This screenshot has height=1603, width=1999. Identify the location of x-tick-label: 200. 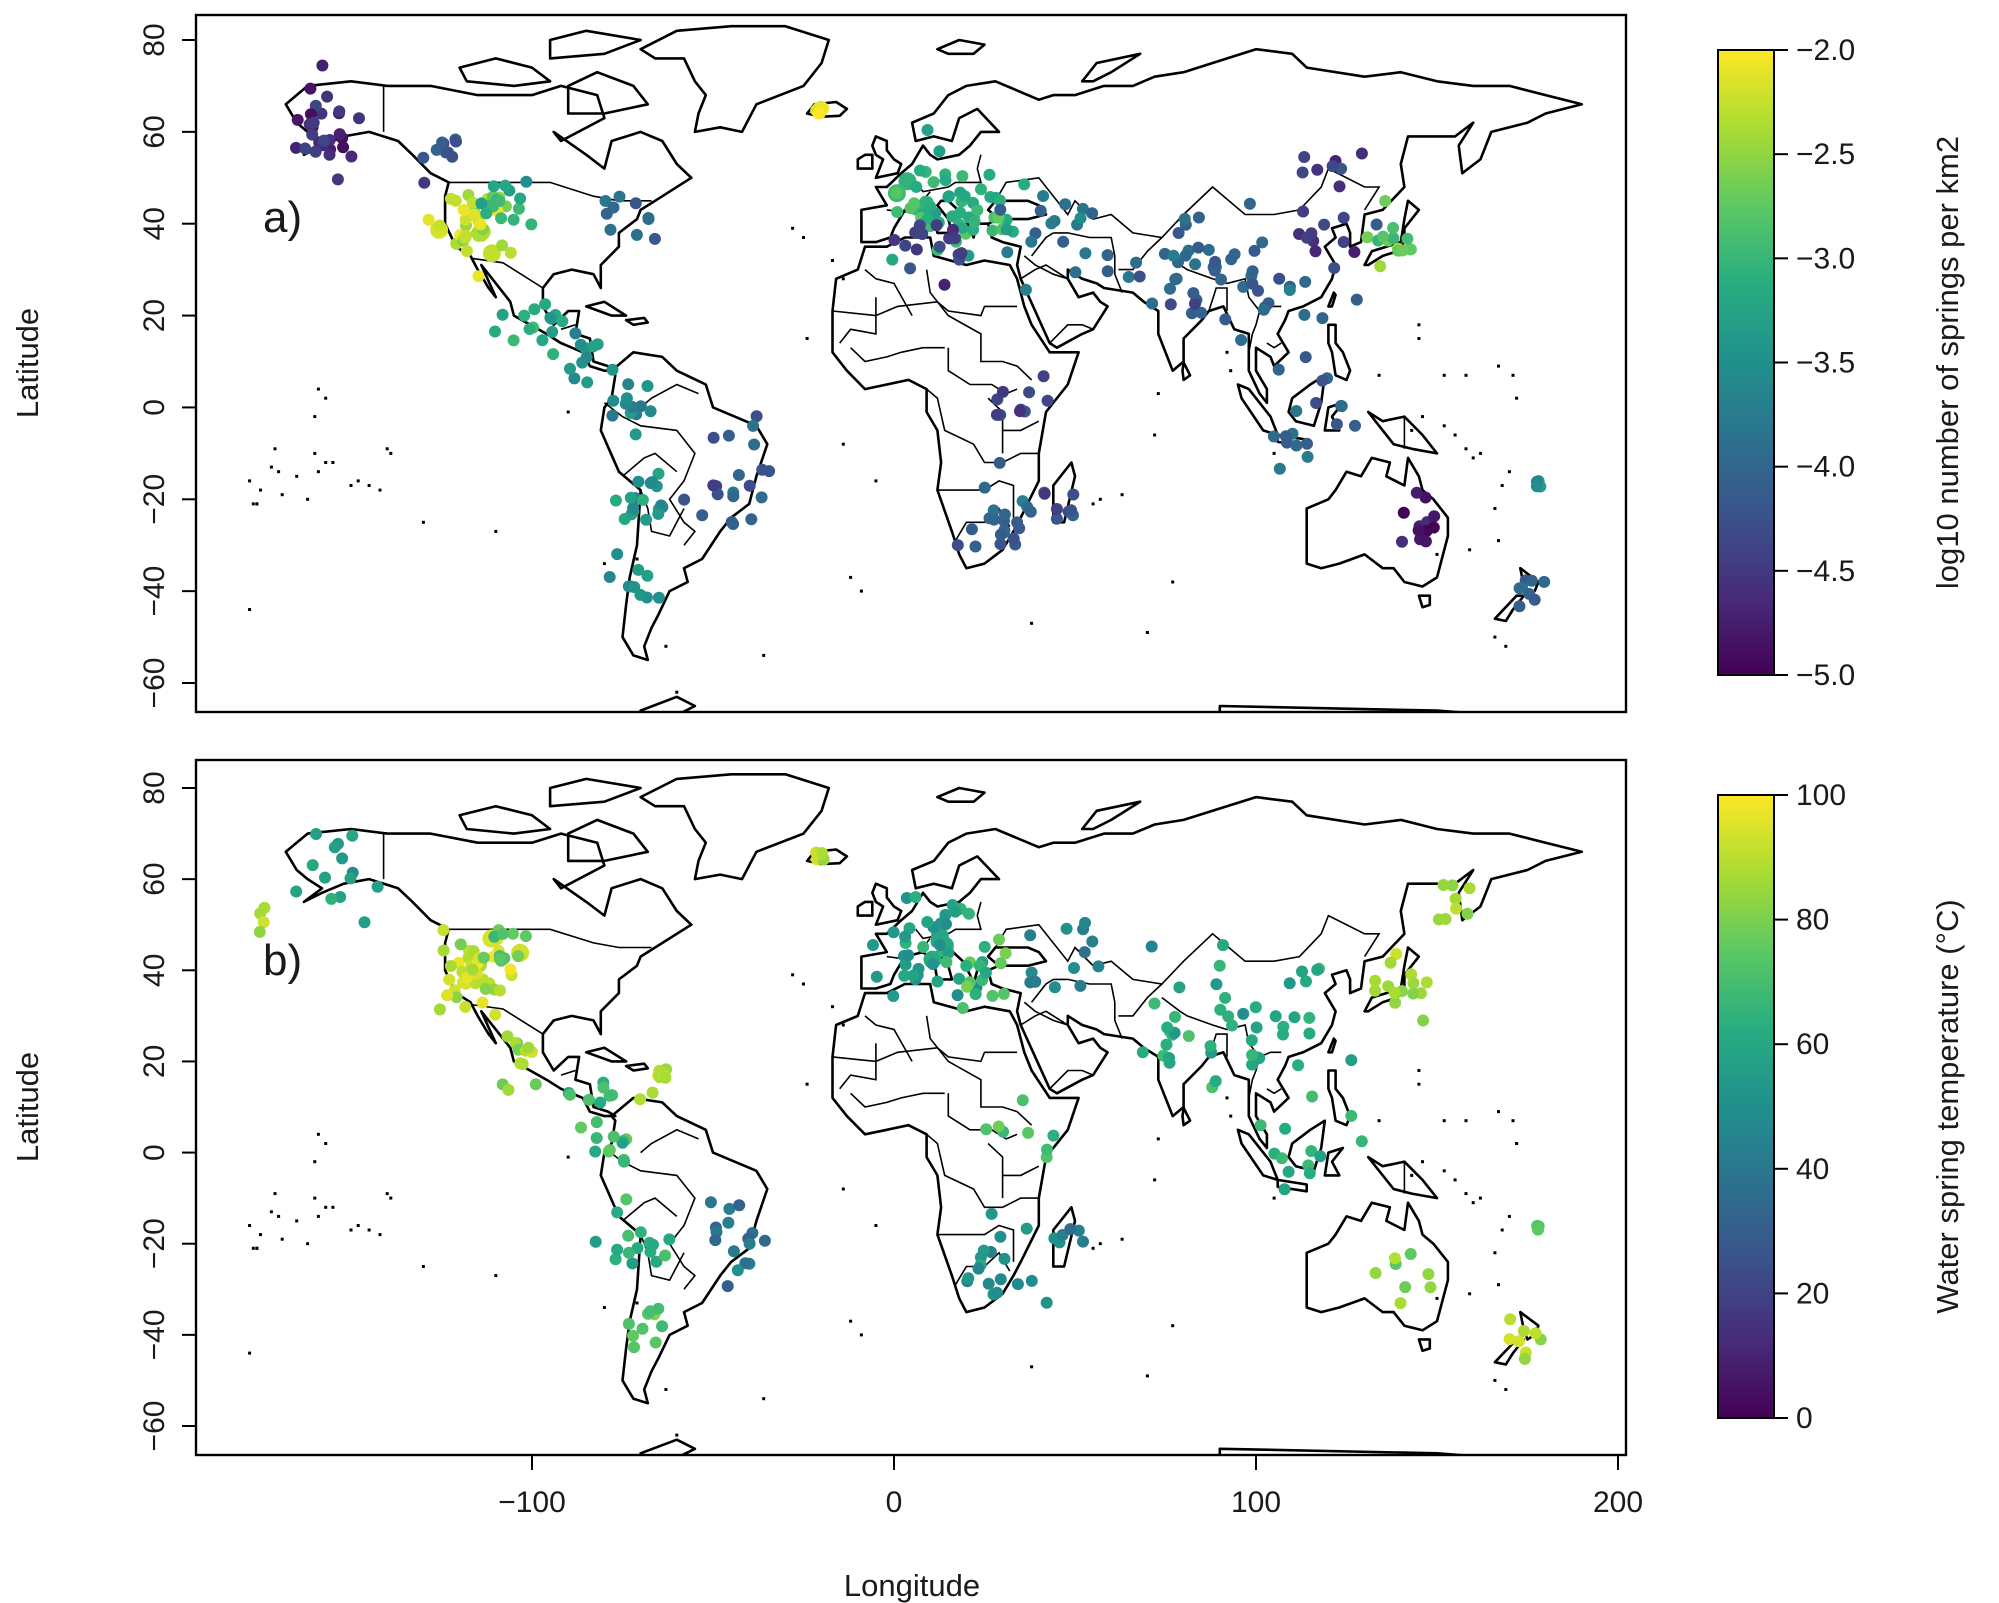
(1618, 1502).